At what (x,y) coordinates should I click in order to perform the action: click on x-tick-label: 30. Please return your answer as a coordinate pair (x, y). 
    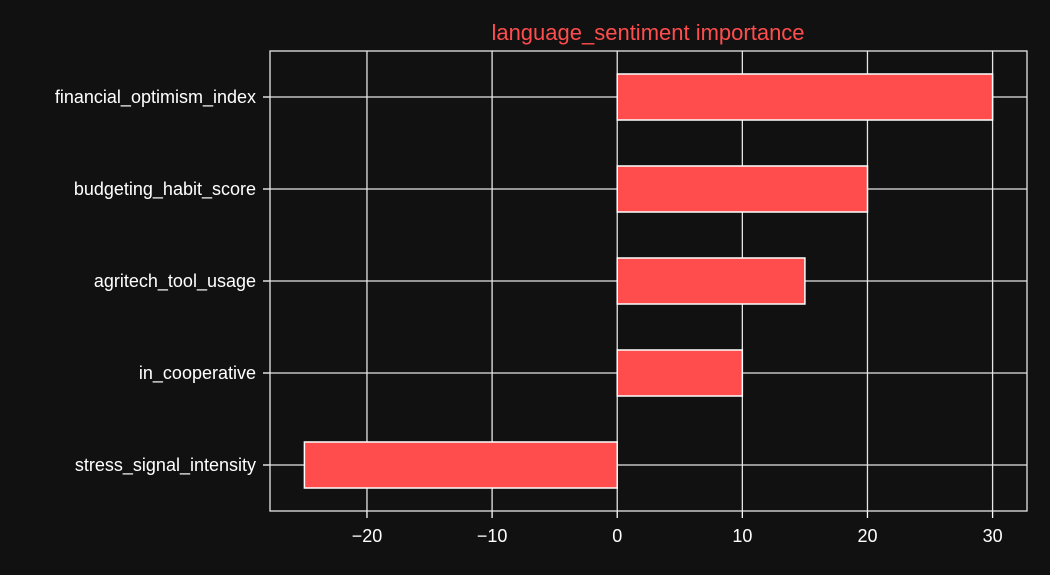
    Looking at the image, I should click on (993, 536).